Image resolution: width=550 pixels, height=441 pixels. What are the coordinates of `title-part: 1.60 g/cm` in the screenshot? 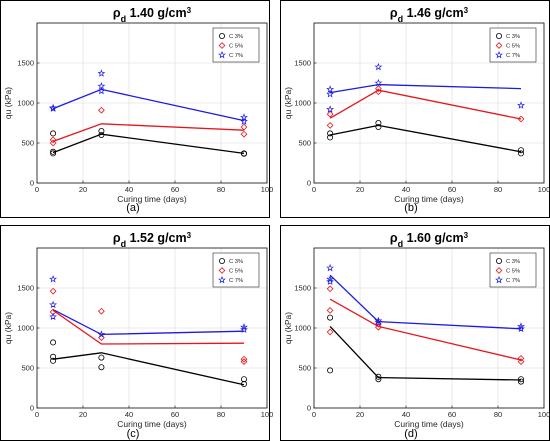 It's located at (433, 238).